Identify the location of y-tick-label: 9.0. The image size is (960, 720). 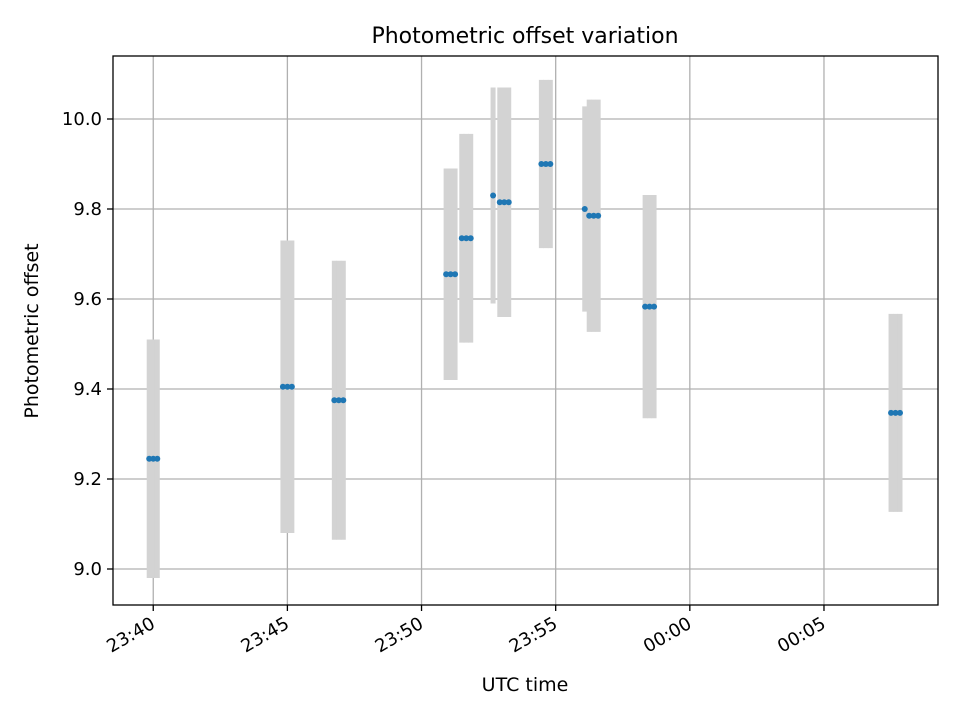
(87, 569).